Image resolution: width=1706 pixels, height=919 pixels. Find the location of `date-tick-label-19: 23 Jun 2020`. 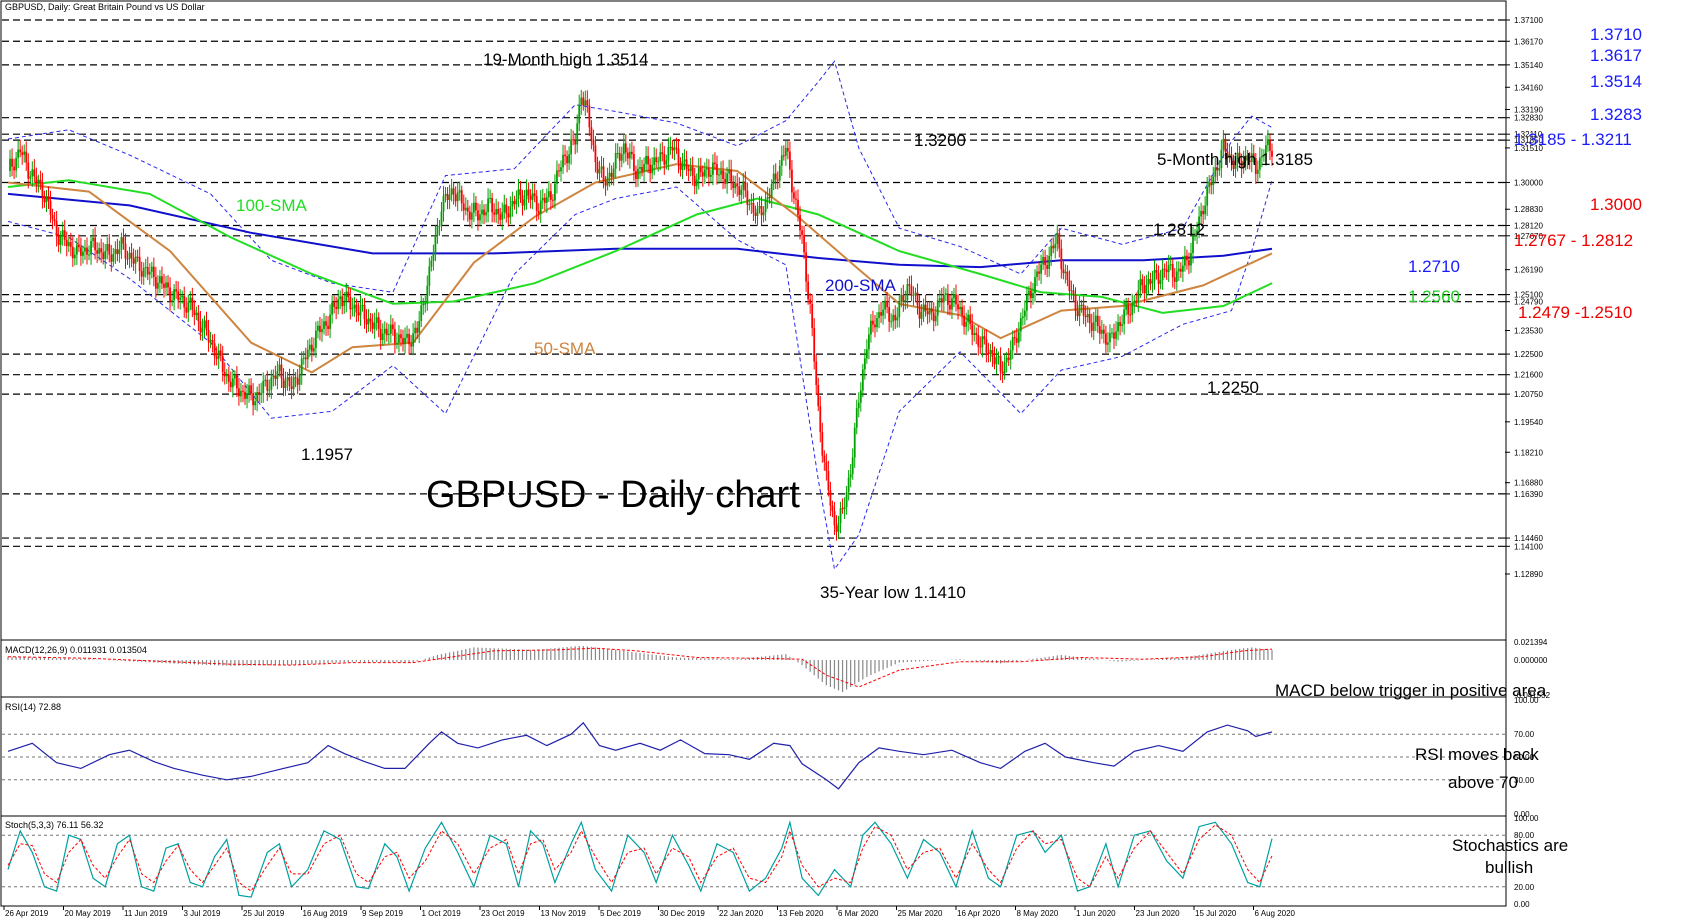

date-tick-label-19: 23 Jun 2020 is located at coordinates (1158, 913).